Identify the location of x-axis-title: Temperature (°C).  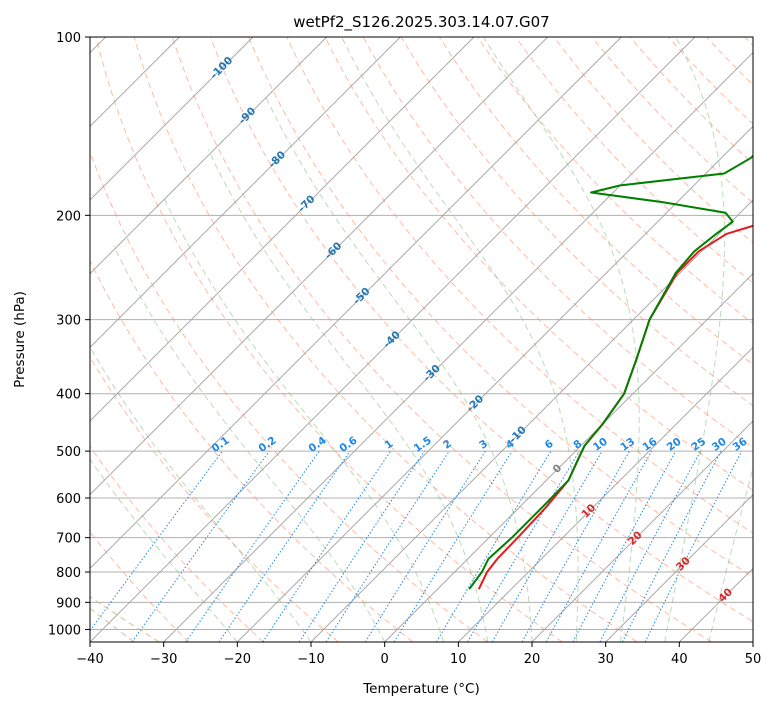
(421, 689).